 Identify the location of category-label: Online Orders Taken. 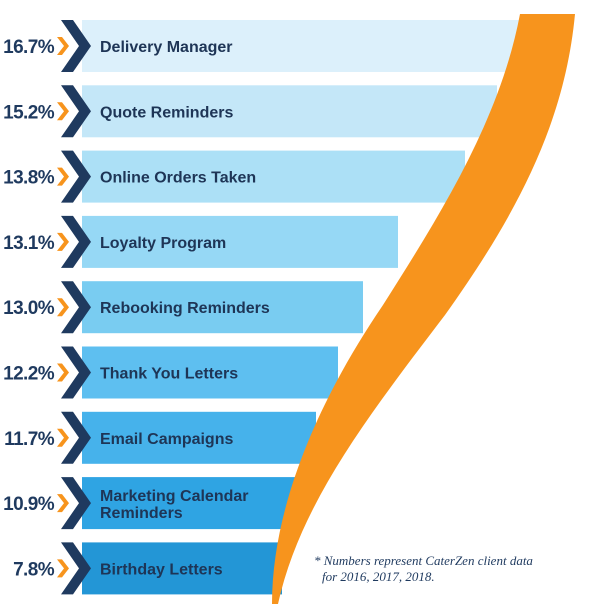
(178, 178).